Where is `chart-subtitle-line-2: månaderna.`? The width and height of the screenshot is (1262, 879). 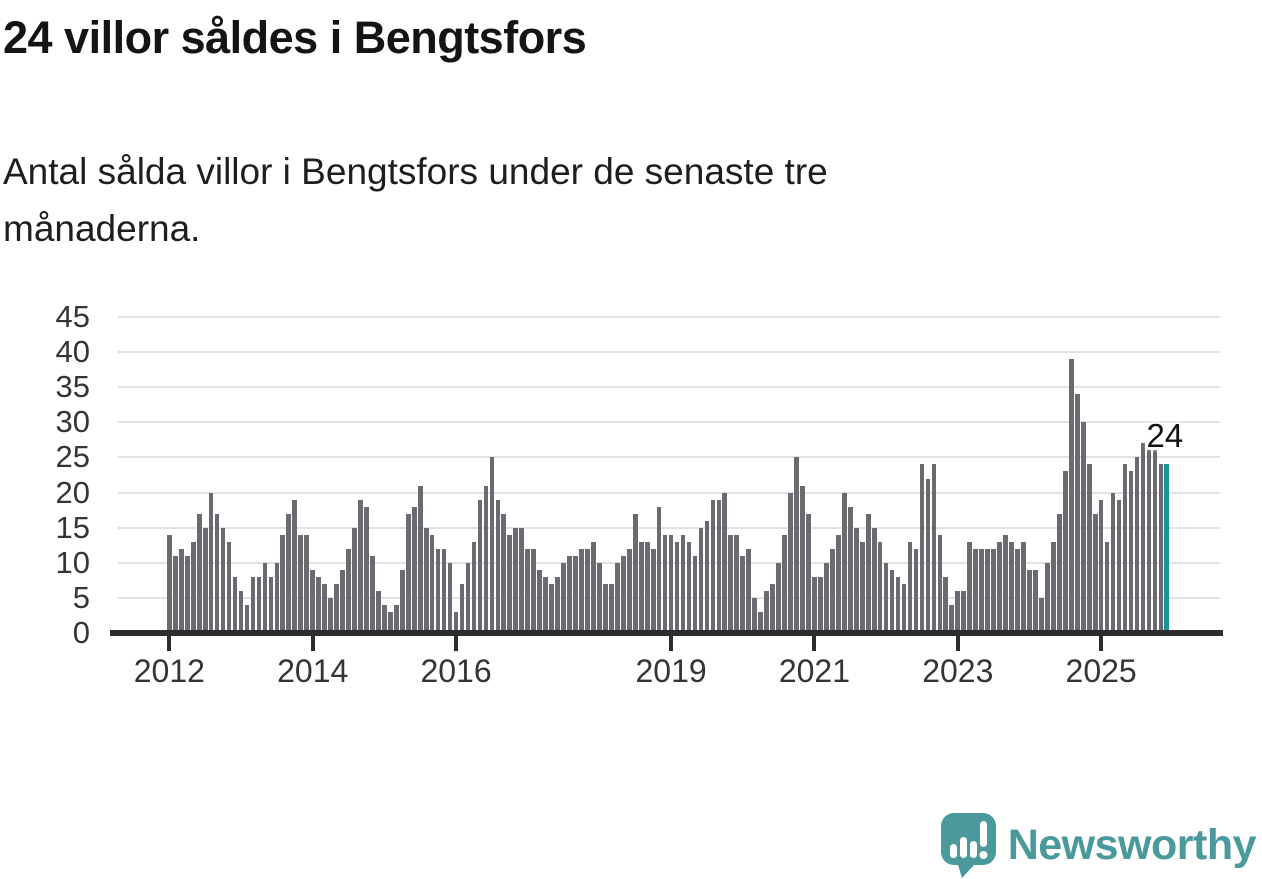 chart-subtitle-line-2: månaderna. is located at coordinates (102, 229).